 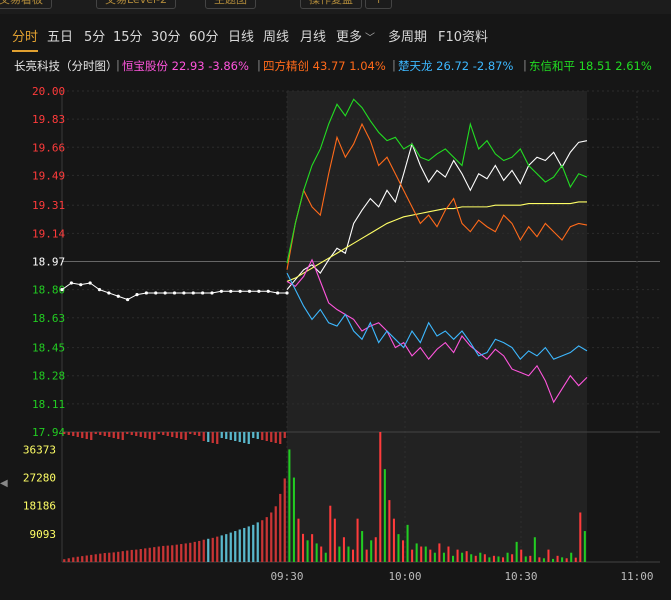 I want to click on period-15min: 15分, so click(x=128, y=37).